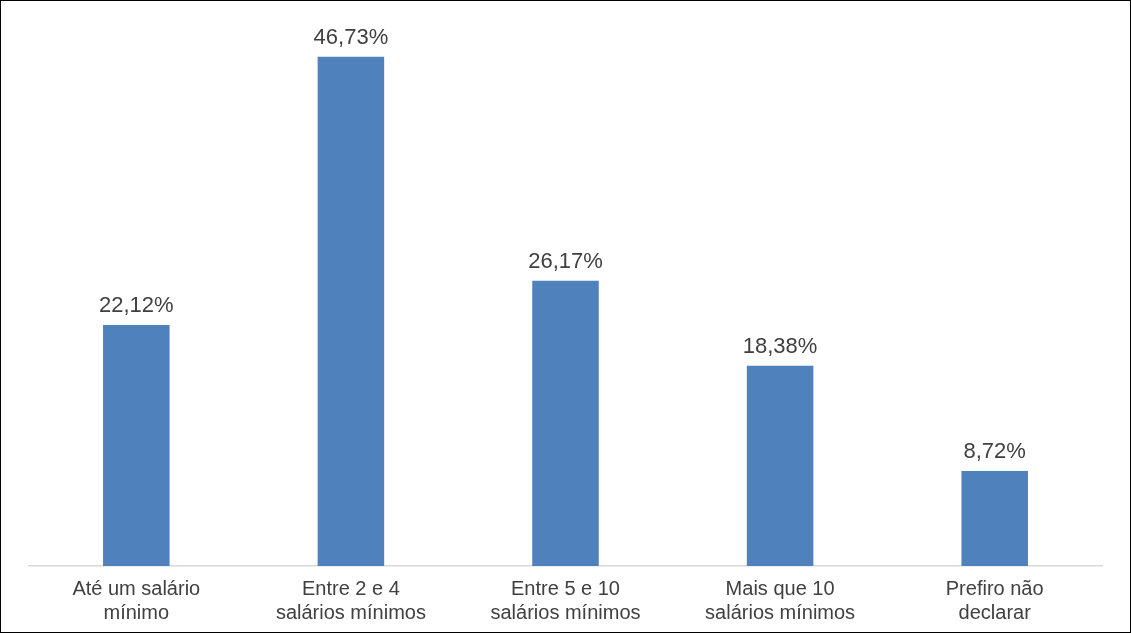 This screenshot has width=1131, height=633. What do you see at coordinates (994, 599) in the screenshot?
I see `x-tick-label: Prefiro não declarar` at bounding box center [994, 599].